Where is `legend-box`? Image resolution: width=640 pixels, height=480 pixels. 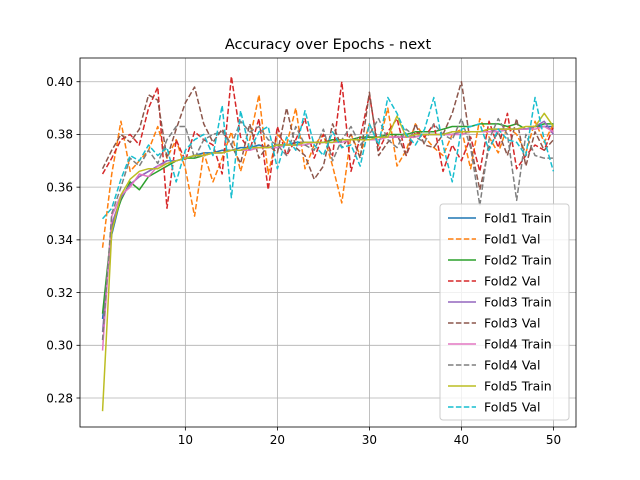 legend-box is located at coordinates (504, 312).